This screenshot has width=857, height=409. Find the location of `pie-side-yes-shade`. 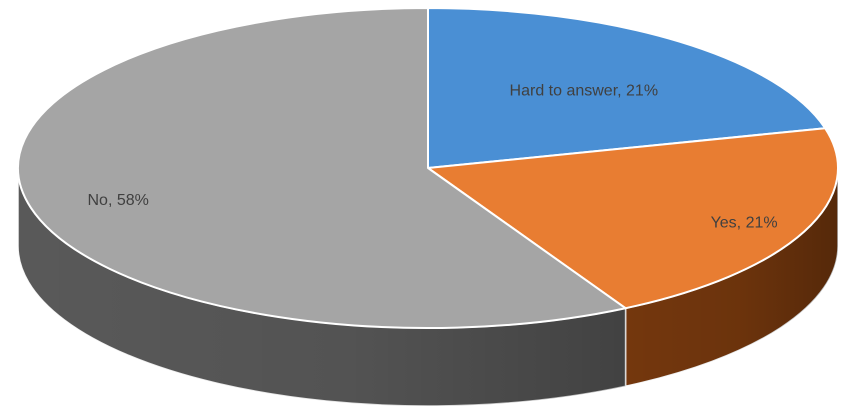

pie-side-yes-shade is located at coordinates (732, 277).